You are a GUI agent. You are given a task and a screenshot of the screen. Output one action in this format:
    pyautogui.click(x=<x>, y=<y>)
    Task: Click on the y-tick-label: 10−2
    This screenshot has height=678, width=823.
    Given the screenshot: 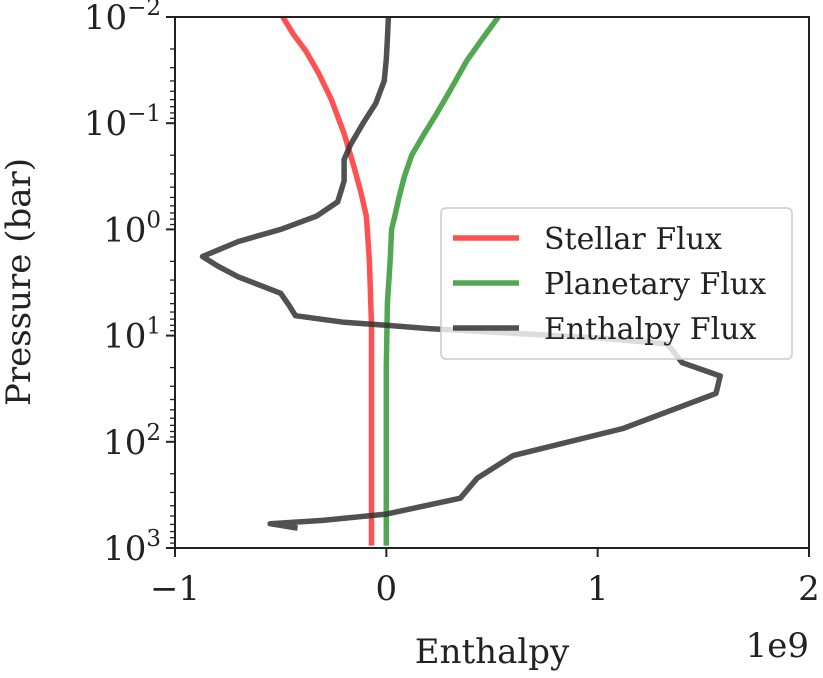 What is the action you would take?
    pyautogui.click(x=122, y=19)
    